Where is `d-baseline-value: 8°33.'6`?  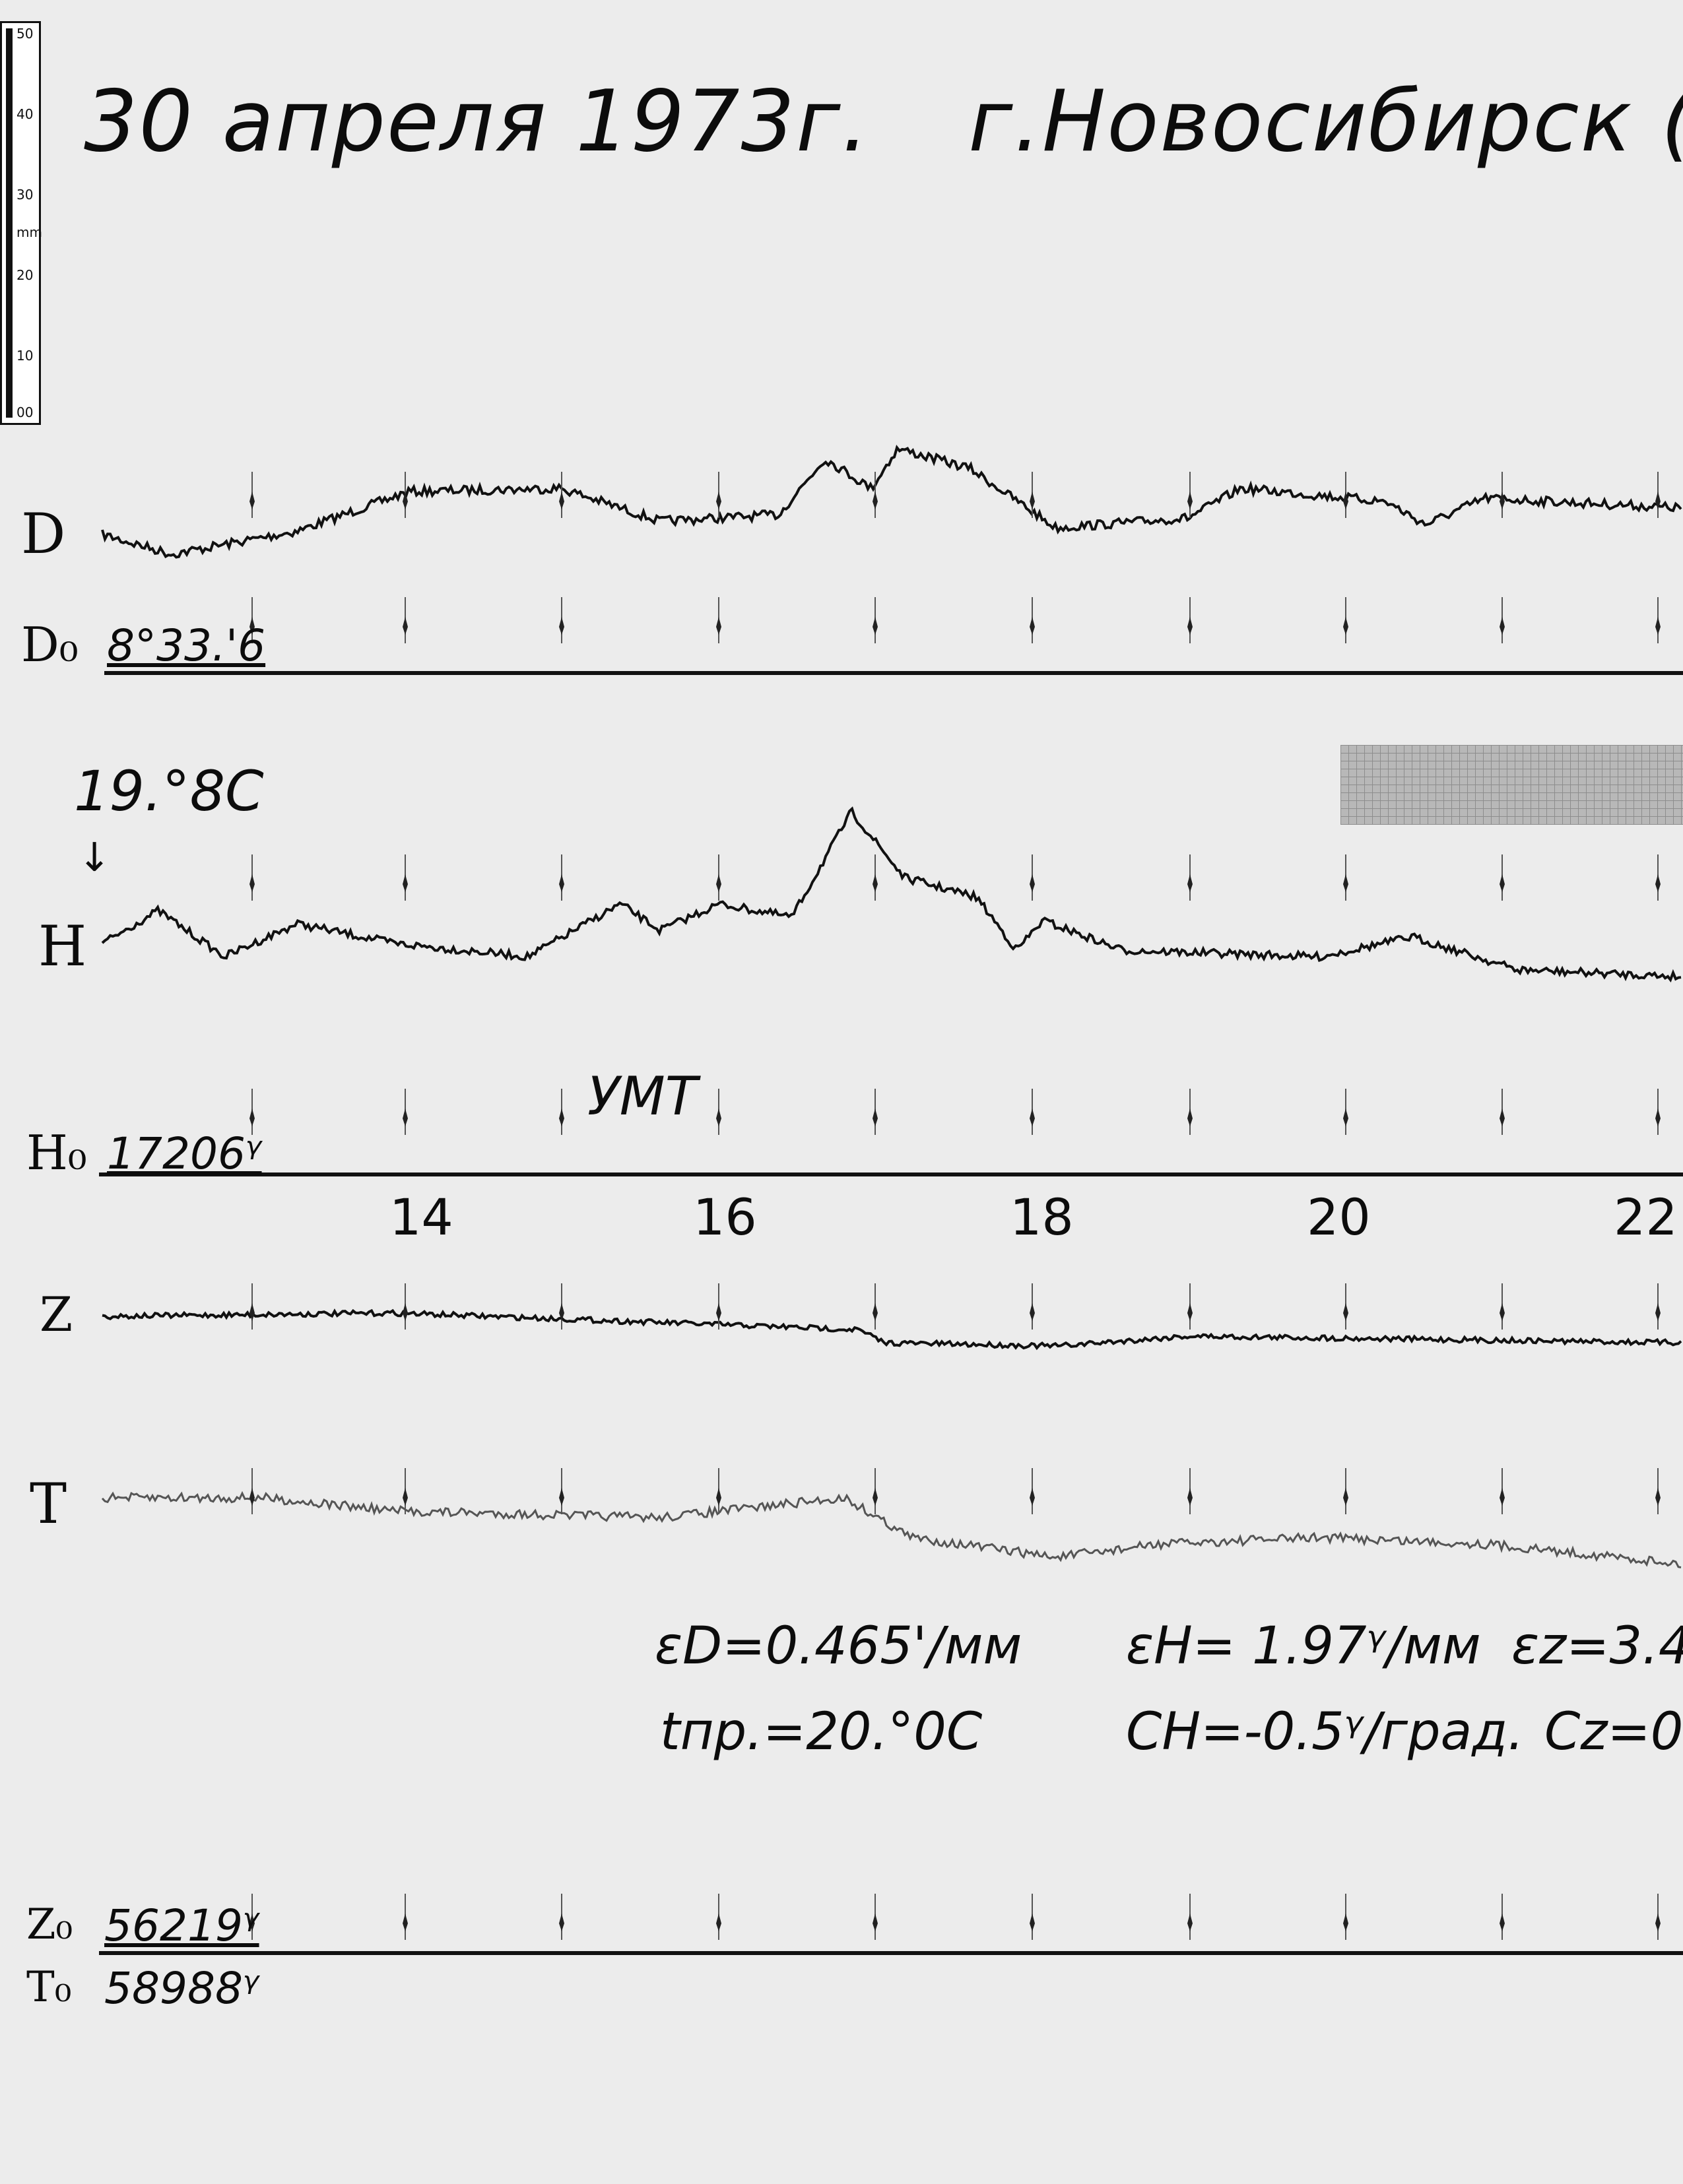
d-baseline-value: 8°33.'6 is located at coordinates (186, 645).